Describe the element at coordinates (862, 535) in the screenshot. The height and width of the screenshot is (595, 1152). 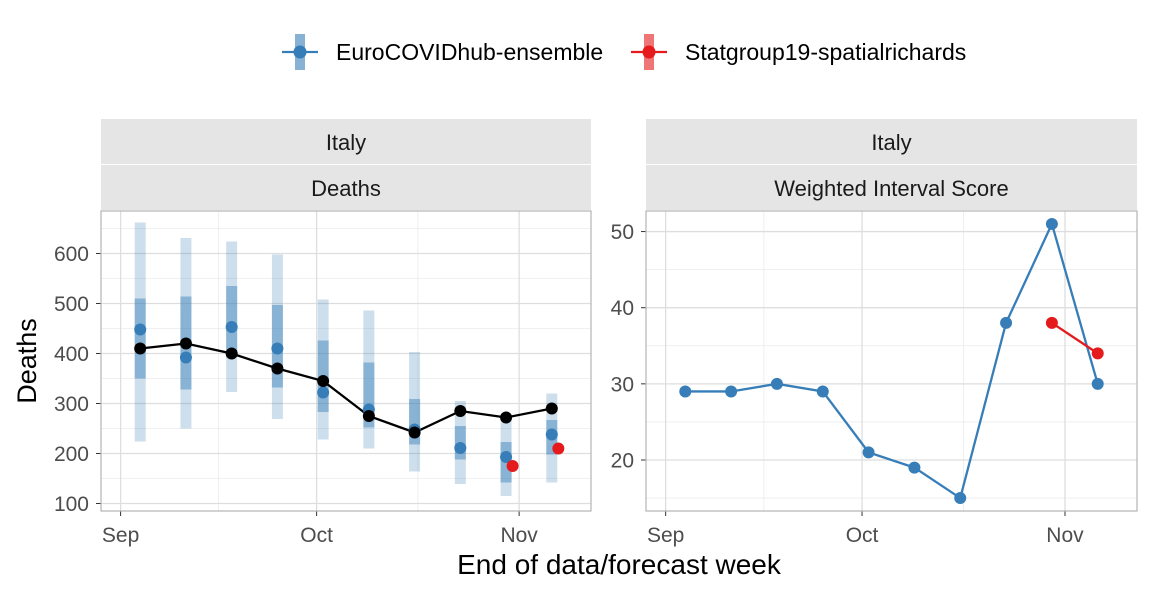
I see `panel-2-x-tick-label: Oct` at that location.